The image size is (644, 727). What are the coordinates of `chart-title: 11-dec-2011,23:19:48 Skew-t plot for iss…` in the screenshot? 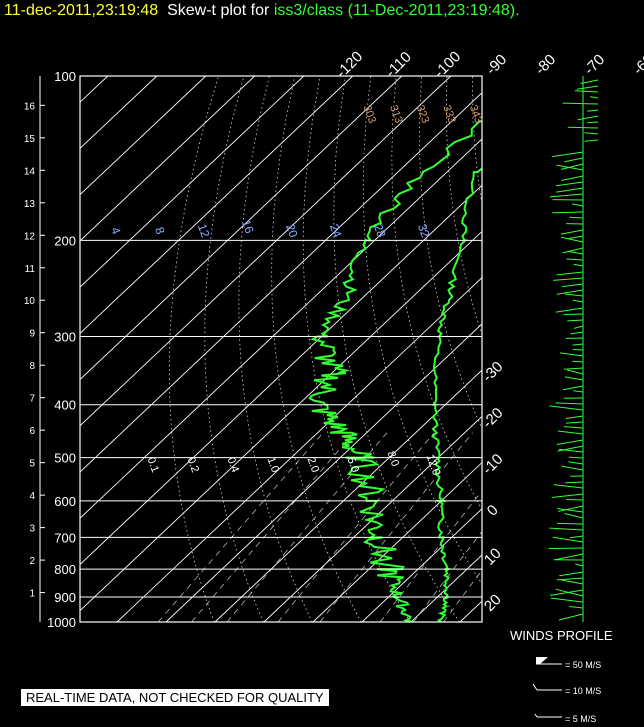 It's located at (262, 13).